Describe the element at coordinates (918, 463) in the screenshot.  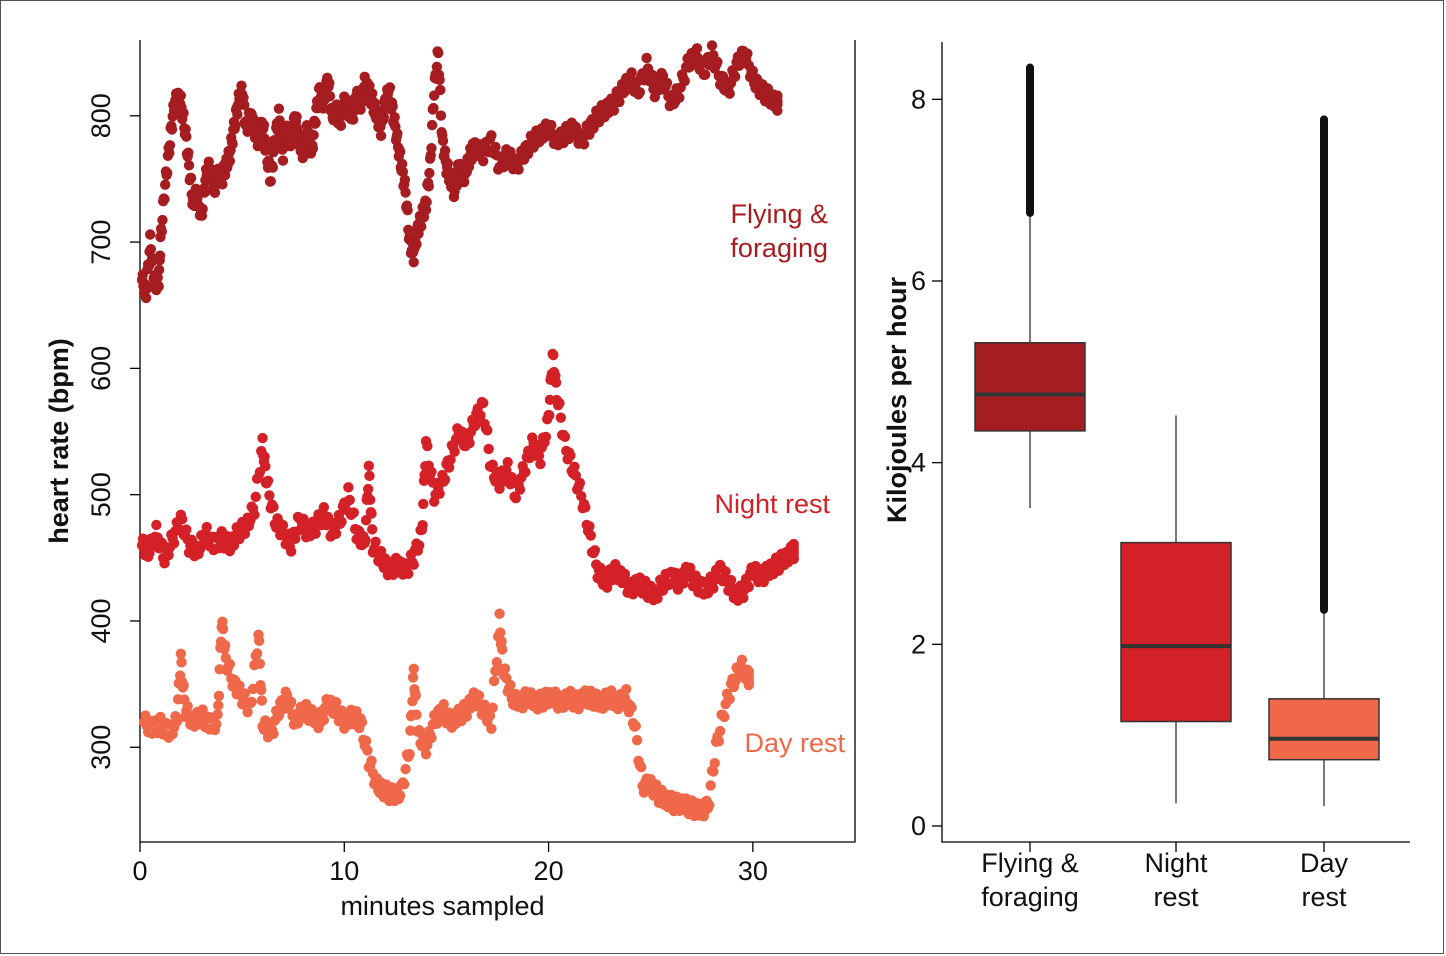
I see `y-tick-label: 4` at that location.